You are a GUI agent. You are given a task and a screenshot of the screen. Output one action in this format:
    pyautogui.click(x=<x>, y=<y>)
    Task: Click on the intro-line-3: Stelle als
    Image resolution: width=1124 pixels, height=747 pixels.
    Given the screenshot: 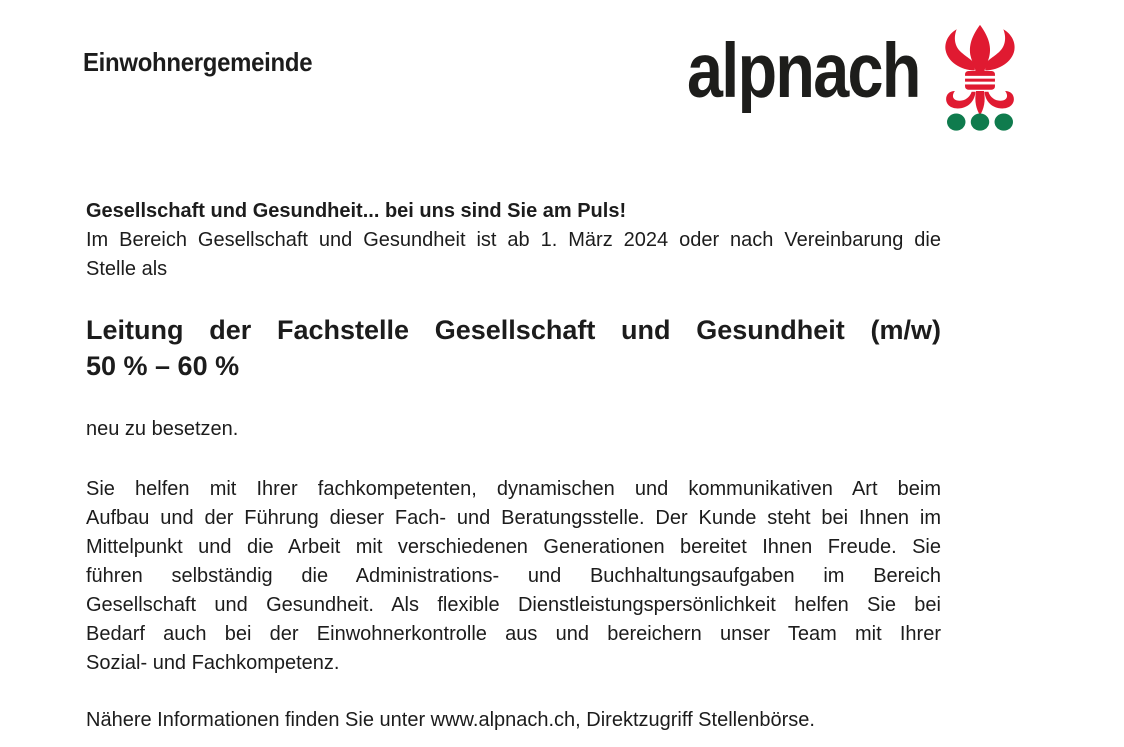 What is the action you would take?
    pyautogui.click(x=127, y=269)
    